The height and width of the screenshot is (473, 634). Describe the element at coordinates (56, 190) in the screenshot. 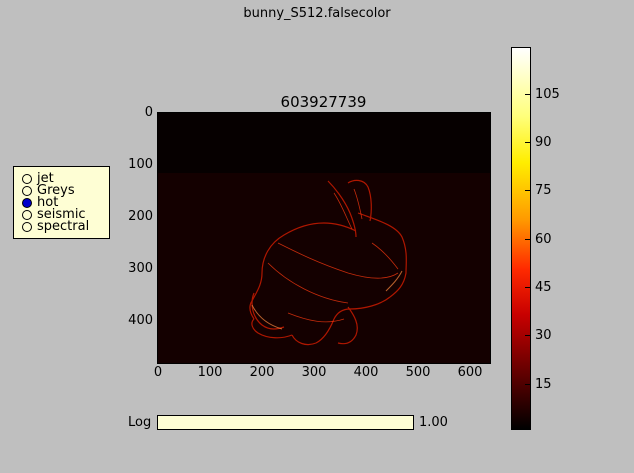

I see `radio-label-greys: Greys` at that location.